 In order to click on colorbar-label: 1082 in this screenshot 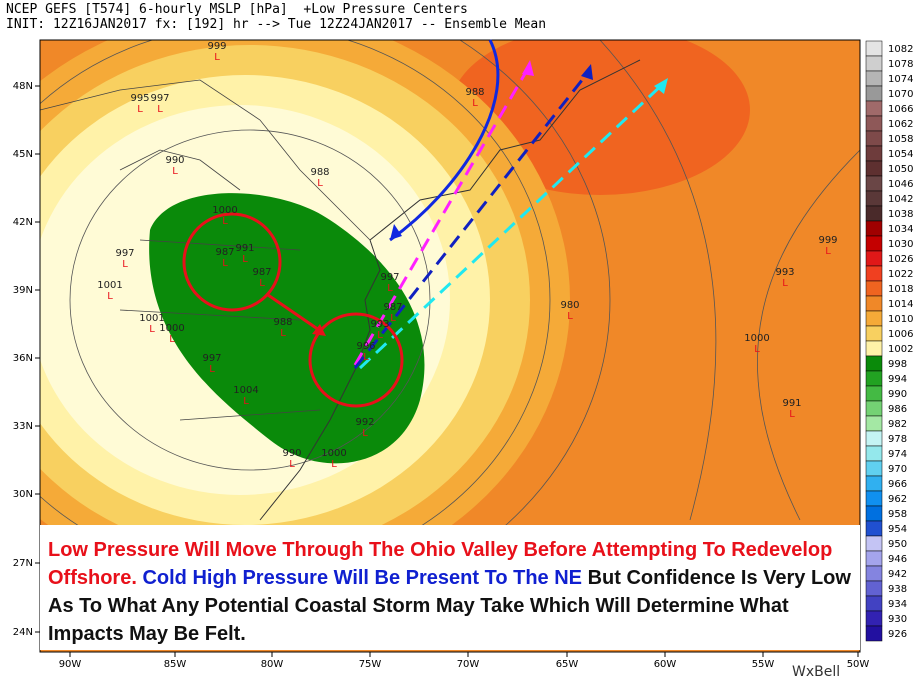, I will do `click(900, 49)`.